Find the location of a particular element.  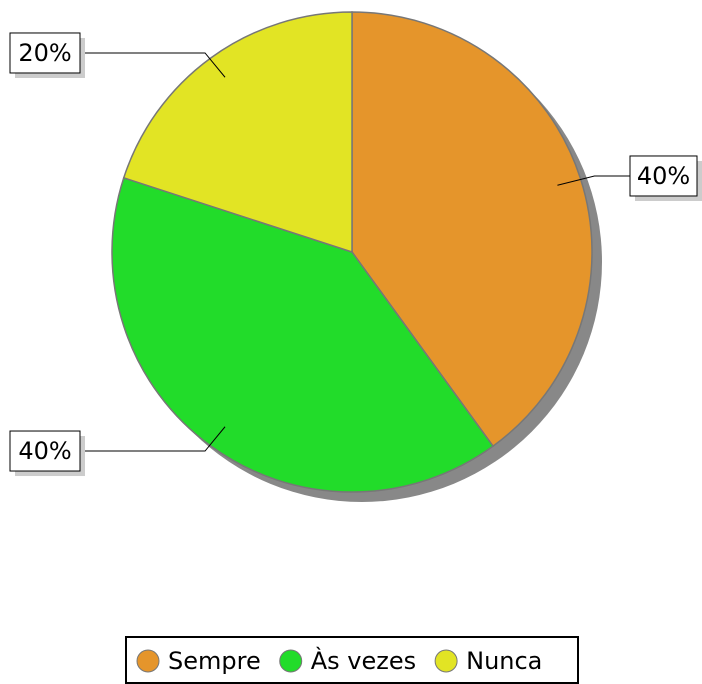

legend-box is located at coordinates (352, 660).